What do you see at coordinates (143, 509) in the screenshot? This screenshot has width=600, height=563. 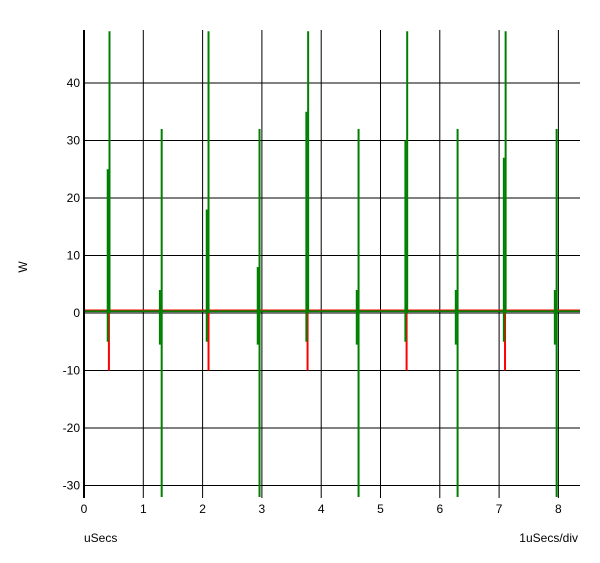 I see `x-tick-label: 1` at bounding box center [143, 509].